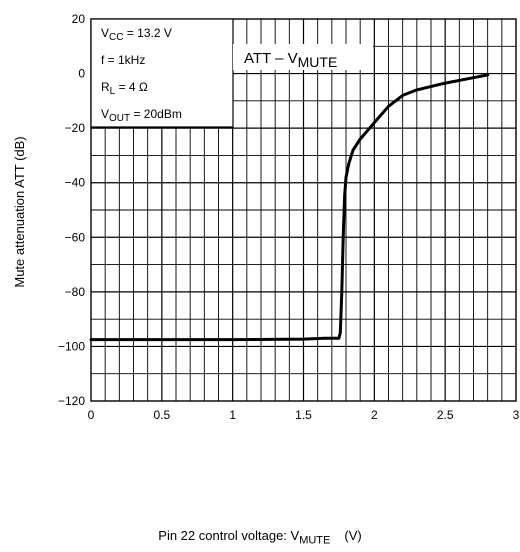 The image size is (520, 552). What do you see at coordinates (445, 415) in the screenshot?
I see `x-tick-label: 2.5` at bounding box center [445, 415].